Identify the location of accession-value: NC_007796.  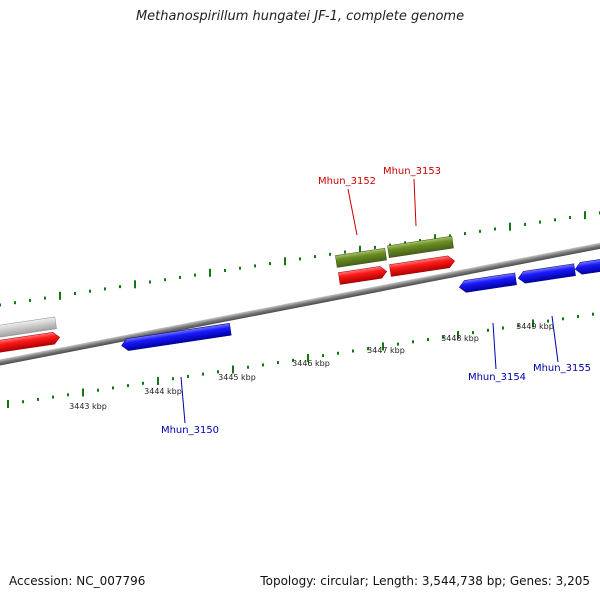
(111, 581).